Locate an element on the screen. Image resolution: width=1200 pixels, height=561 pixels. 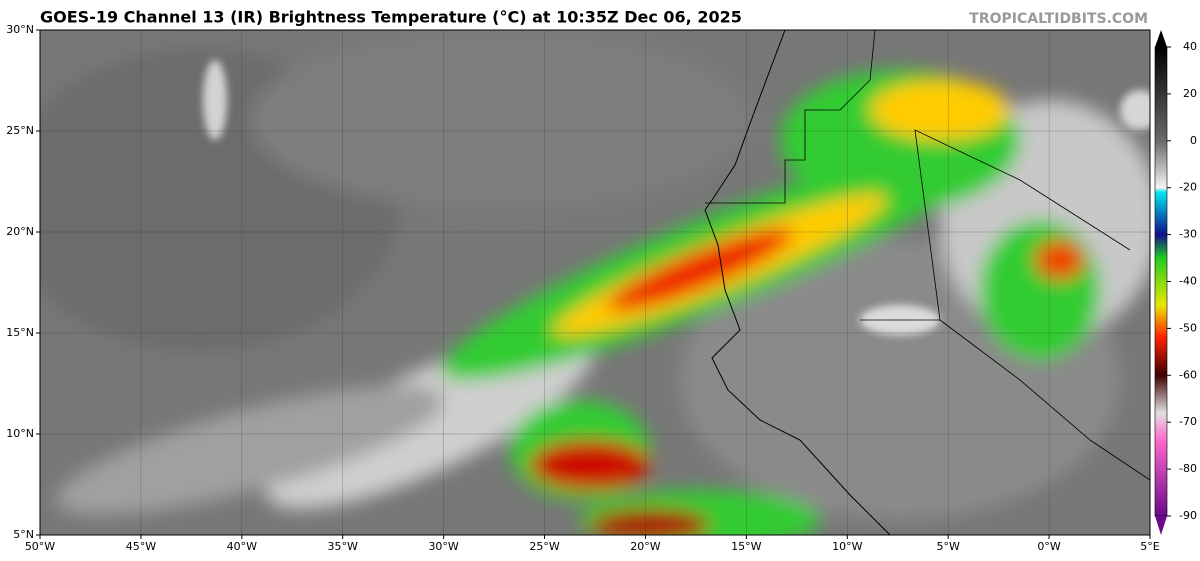
lat-tick-label: 10°N is located at coordinates (20, 433).